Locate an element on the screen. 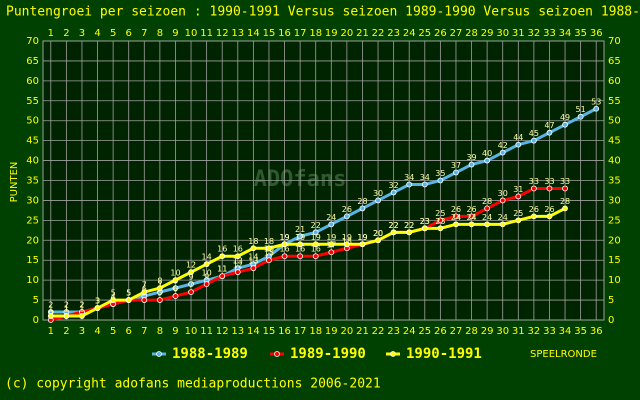  x-tick-label: 30 is located at coordinates (502, 331).